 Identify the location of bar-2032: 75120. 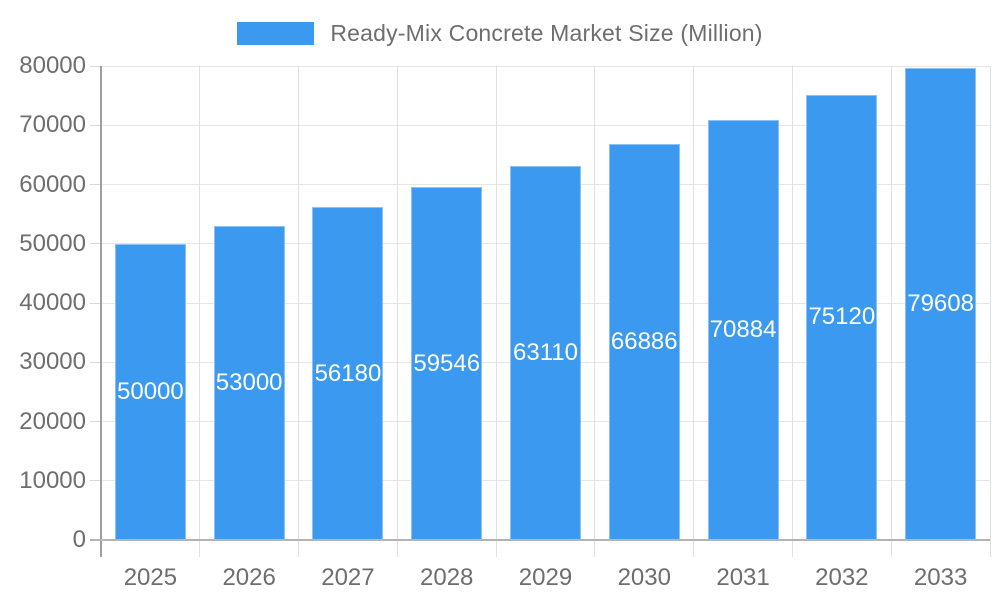
(842, 317).